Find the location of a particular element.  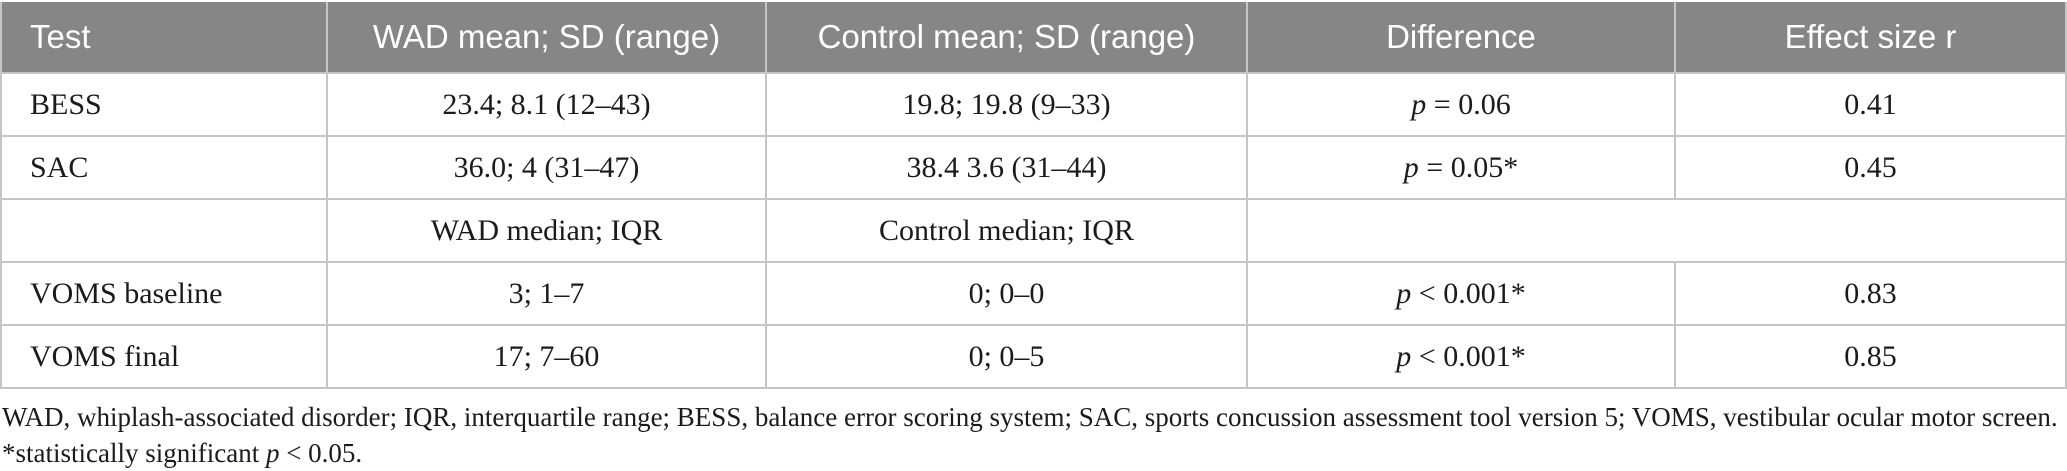

cell-merged-empty is located at coordinates (1656, 230).